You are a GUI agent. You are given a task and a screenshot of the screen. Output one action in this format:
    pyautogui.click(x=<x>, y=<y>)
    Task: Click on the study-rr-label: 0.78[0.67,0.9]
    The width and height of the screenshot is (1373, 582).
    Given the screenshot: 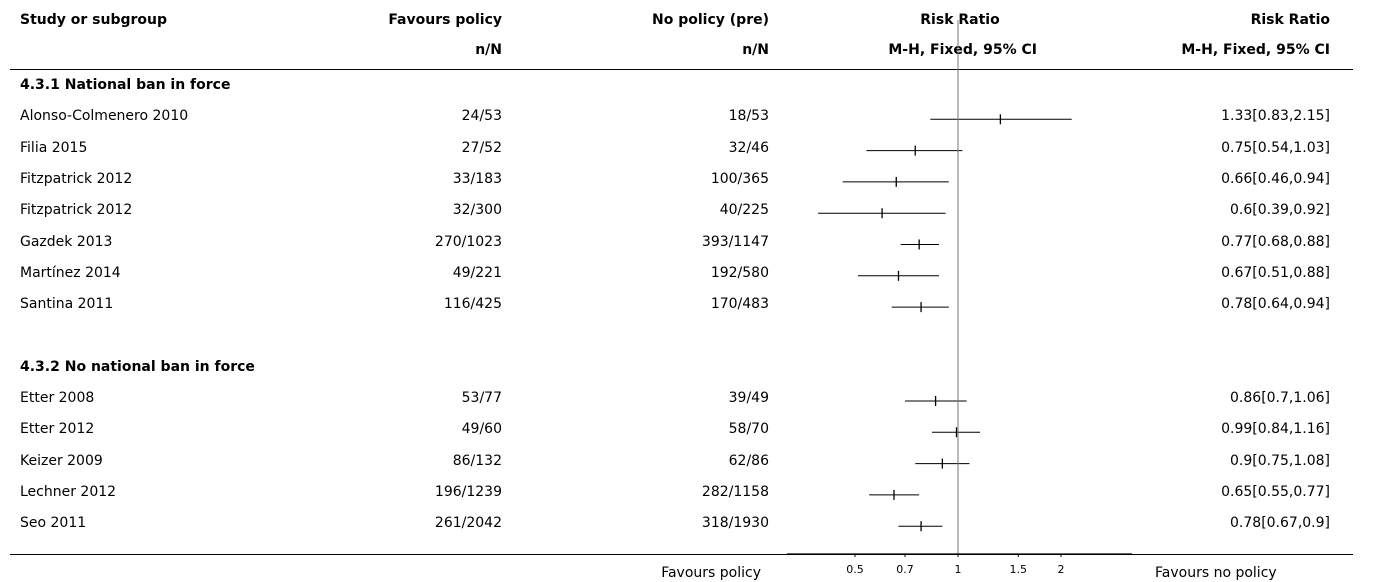 What is the action you would take?
    pyautogui.click(x=1280, y=523)
    